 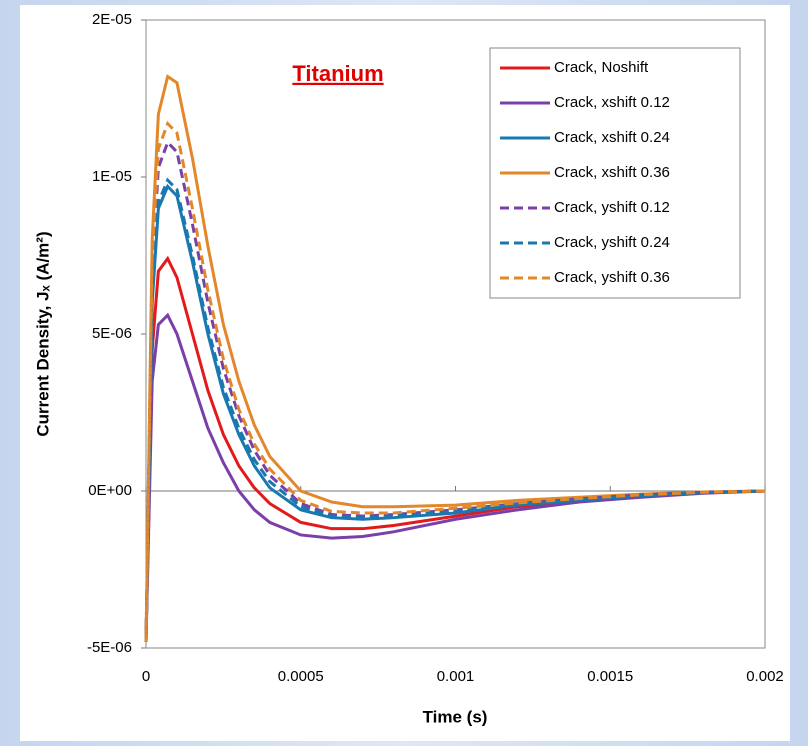 I want to click on legend-label: Crack, yshift 0.12, so click(x=612, y=207).